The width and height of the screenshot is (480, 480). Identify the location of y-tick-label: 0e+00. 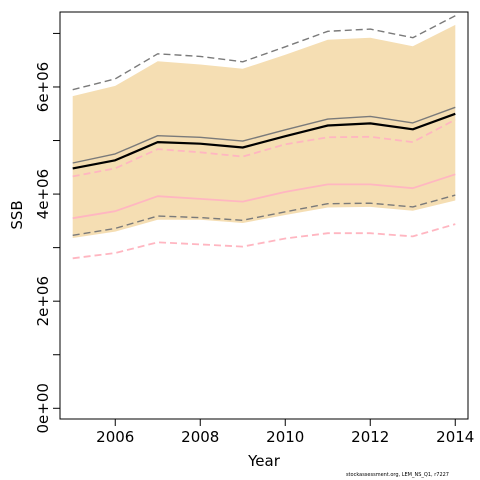
(43, 408).